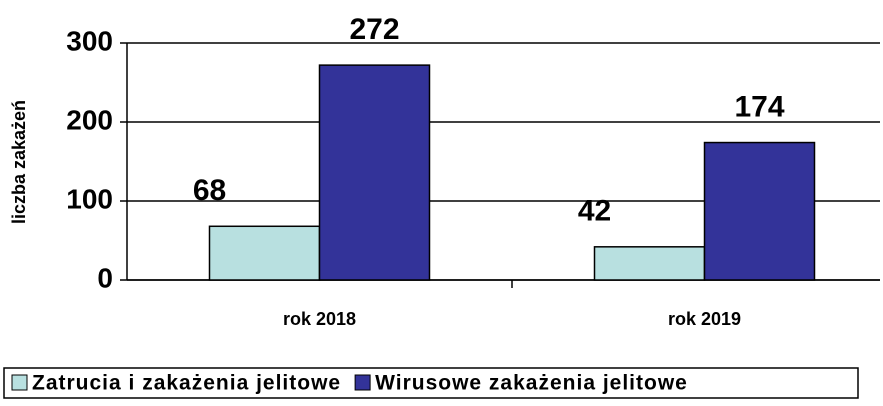 The width and height of the screenshot is (883, 406). I want to click on y-tick-label: 200, so click(89, 119).